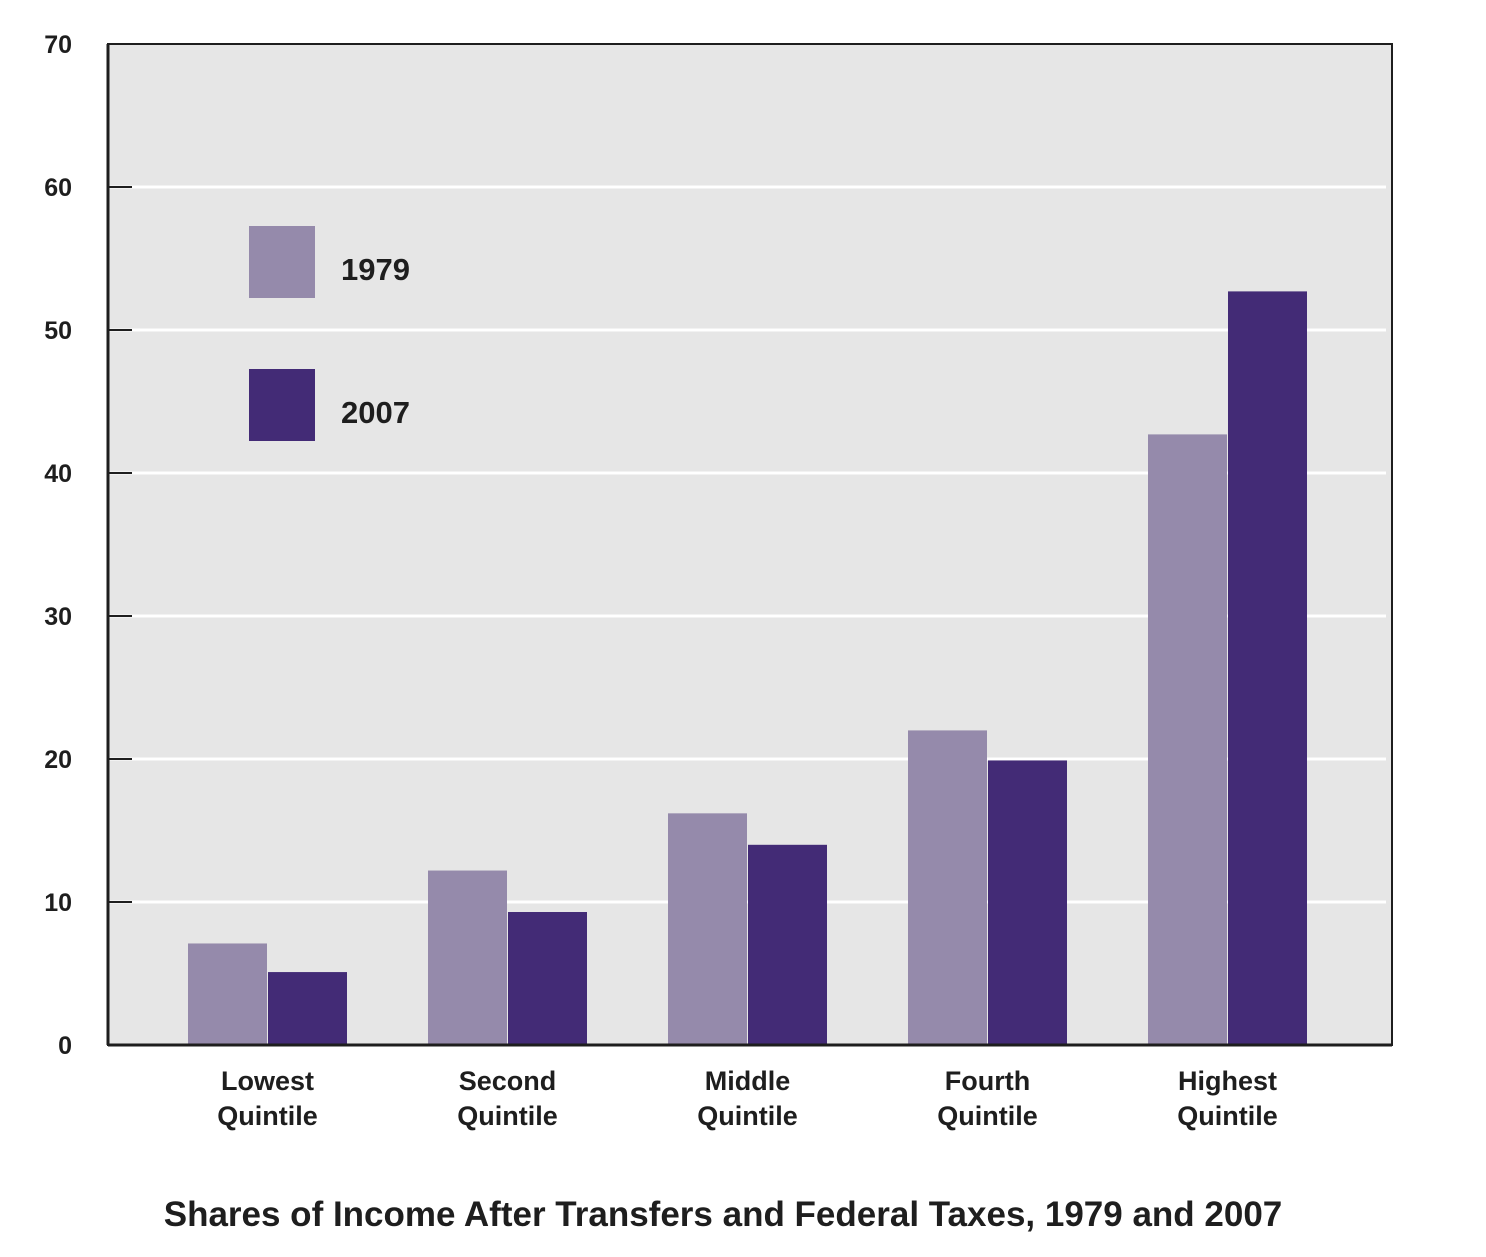 The height and width of the screenshot is (1257, 1486). What do you see at coordinates (267, 1081) in the screenshot?
I see `x-category-label: Lowest` at bounding box center [267, 1081].